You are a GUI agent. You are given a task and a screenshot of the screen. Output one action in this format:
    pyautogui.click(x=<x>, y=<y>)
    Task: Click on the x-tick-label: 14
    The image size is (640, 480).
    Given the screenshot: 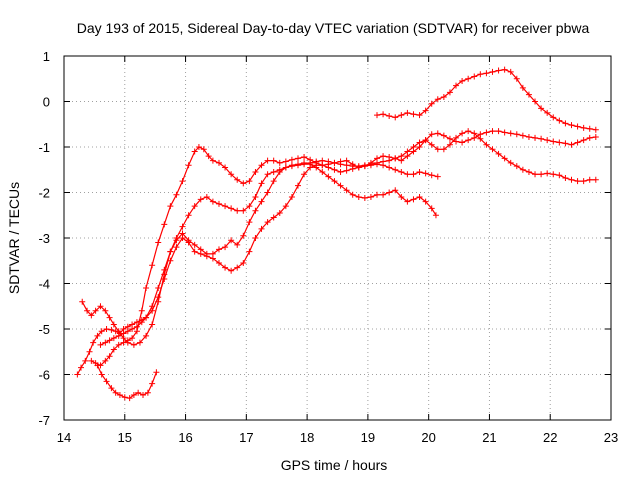 What is the action you would take?
    pyautogui.click(x=64, y=437)
    